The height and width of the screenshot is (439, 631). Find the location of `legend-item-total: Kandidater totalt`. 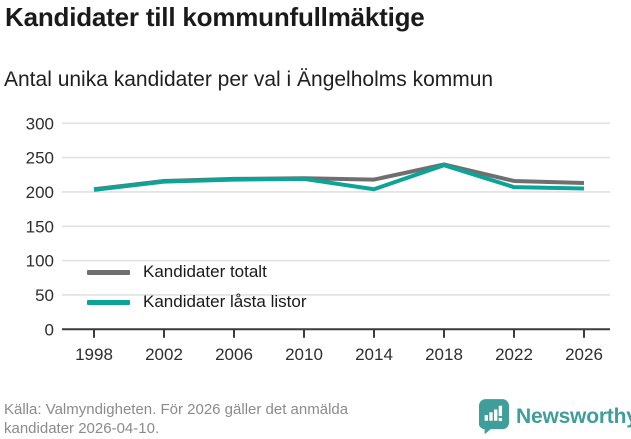

legend-item-total: Kandidater totalt is located at coordinates (196, 272).